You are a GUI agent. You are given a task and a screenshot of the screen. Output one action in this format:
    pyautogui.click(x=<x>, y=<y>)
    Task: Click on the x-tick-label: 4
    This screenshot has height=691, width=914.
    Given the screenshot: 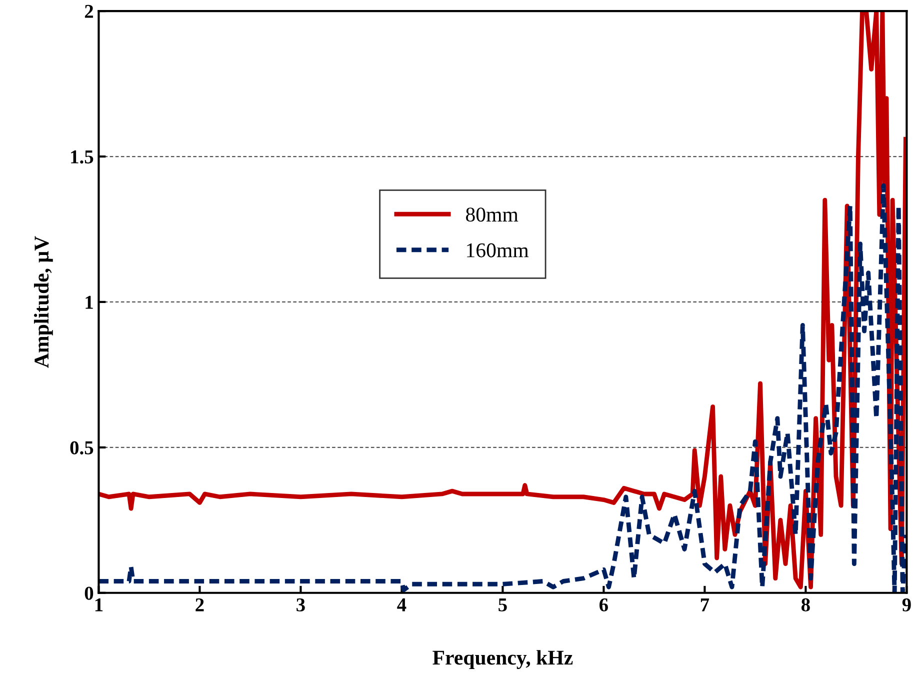 What is the action you would take?
    pyautogui.click(x=401, y=605)
    